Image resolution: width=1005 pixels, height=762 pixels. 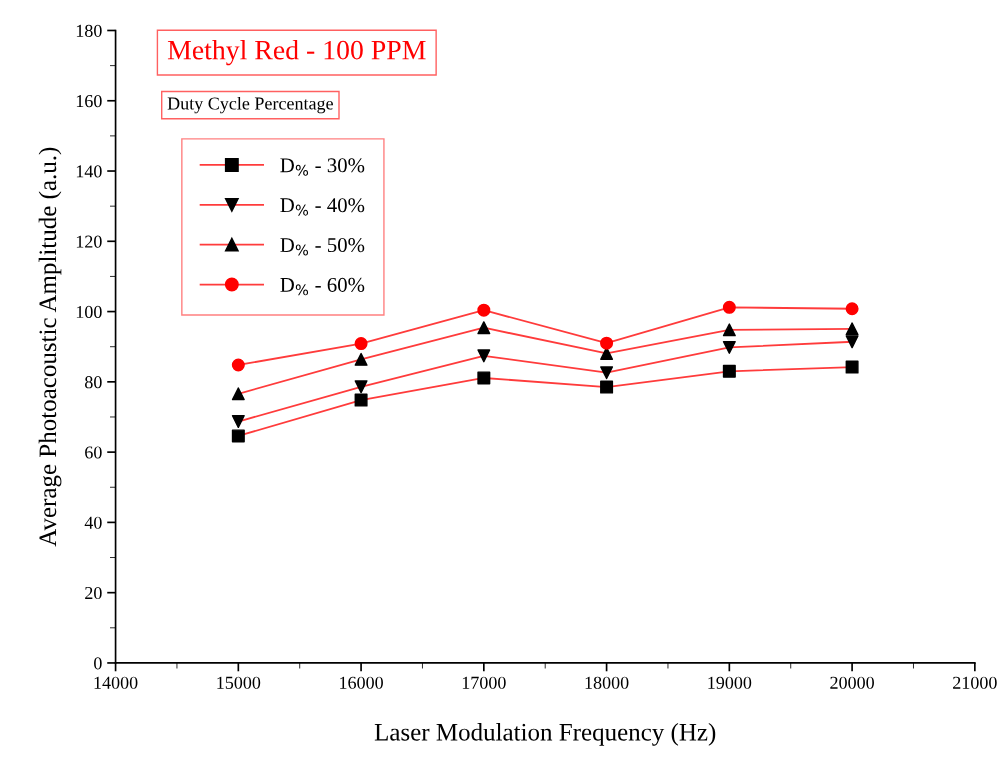 I want to click on legend-label: D$_{%}$ - 40%, so click(x=322, y=207).